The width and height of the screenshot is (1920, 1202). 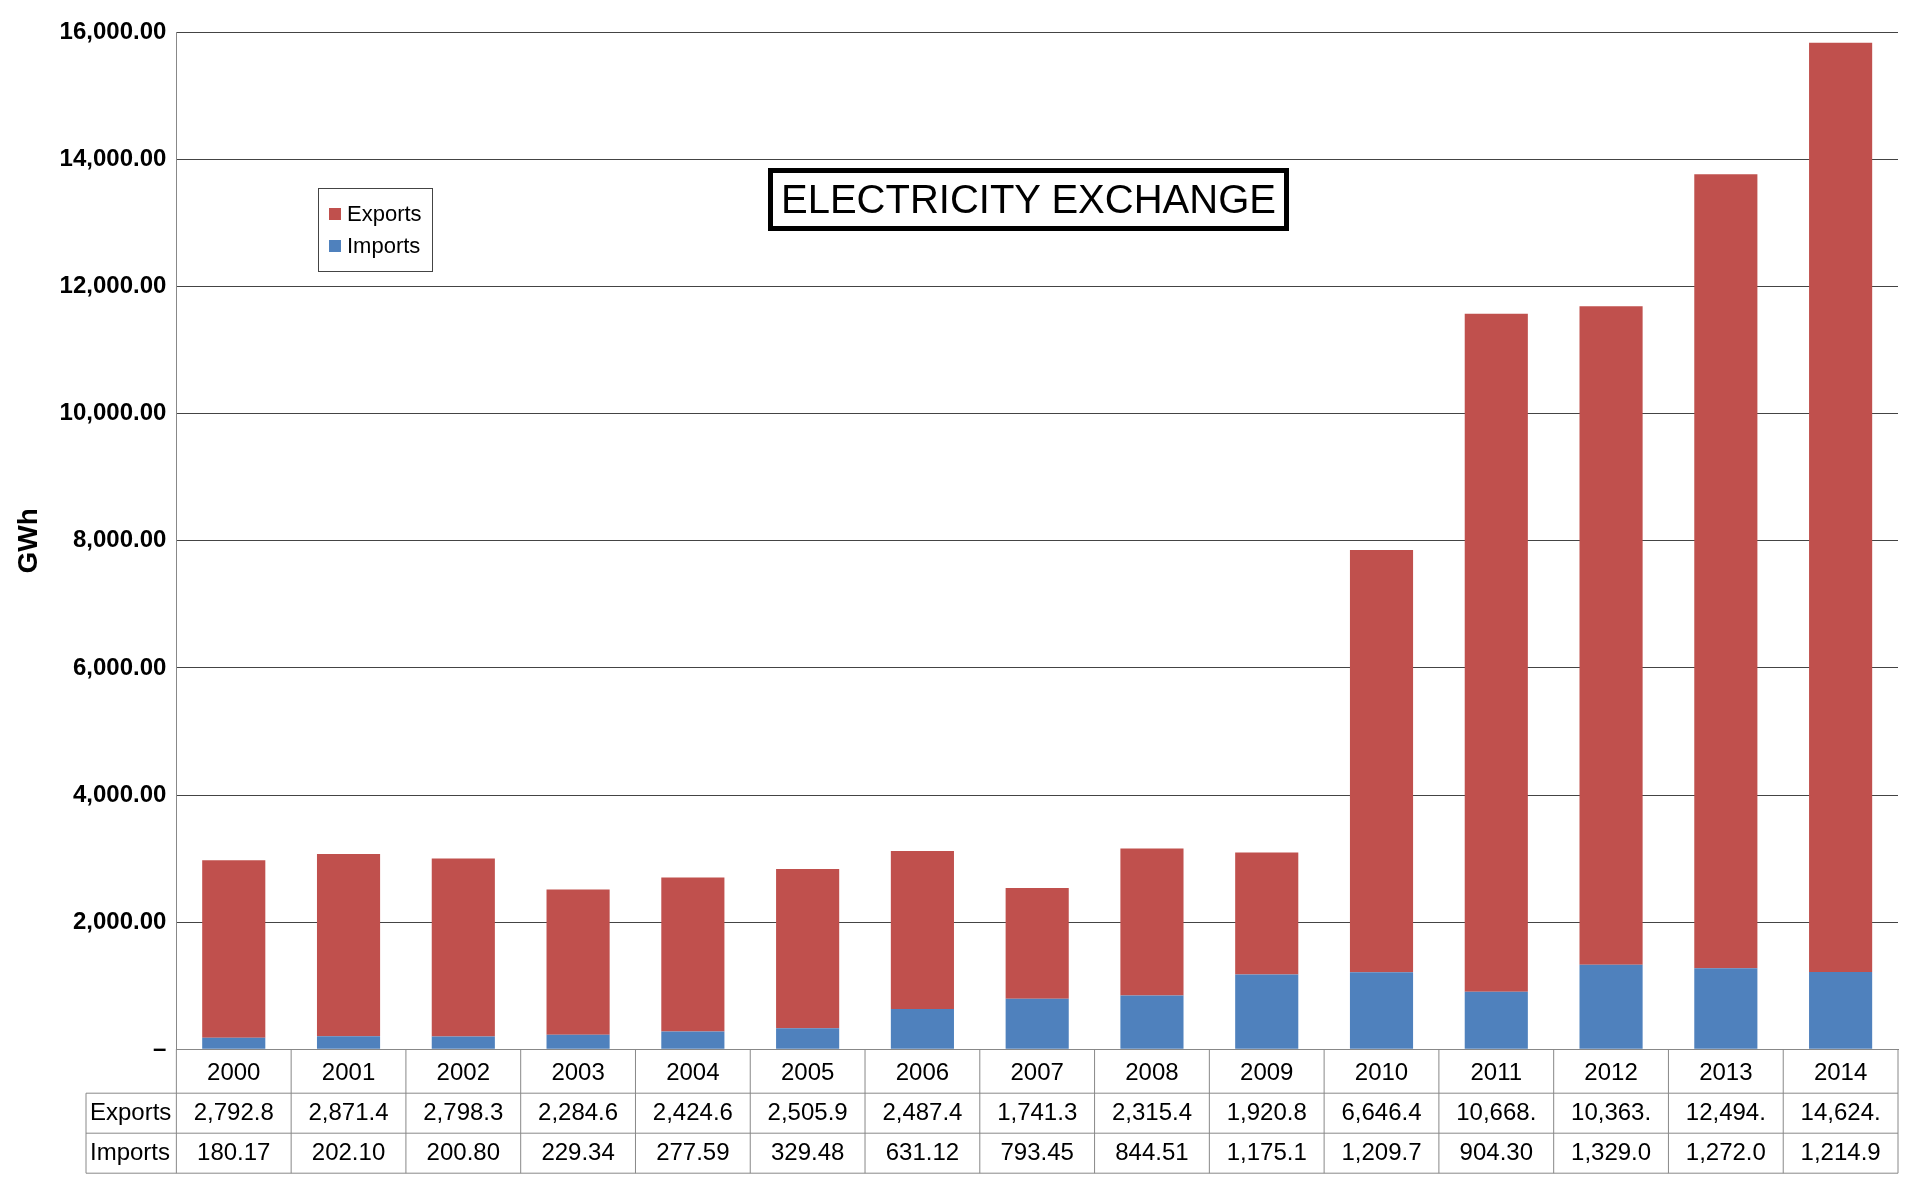 I want to click on data-label: 1,741.3, so click(x=1037, y=1111).